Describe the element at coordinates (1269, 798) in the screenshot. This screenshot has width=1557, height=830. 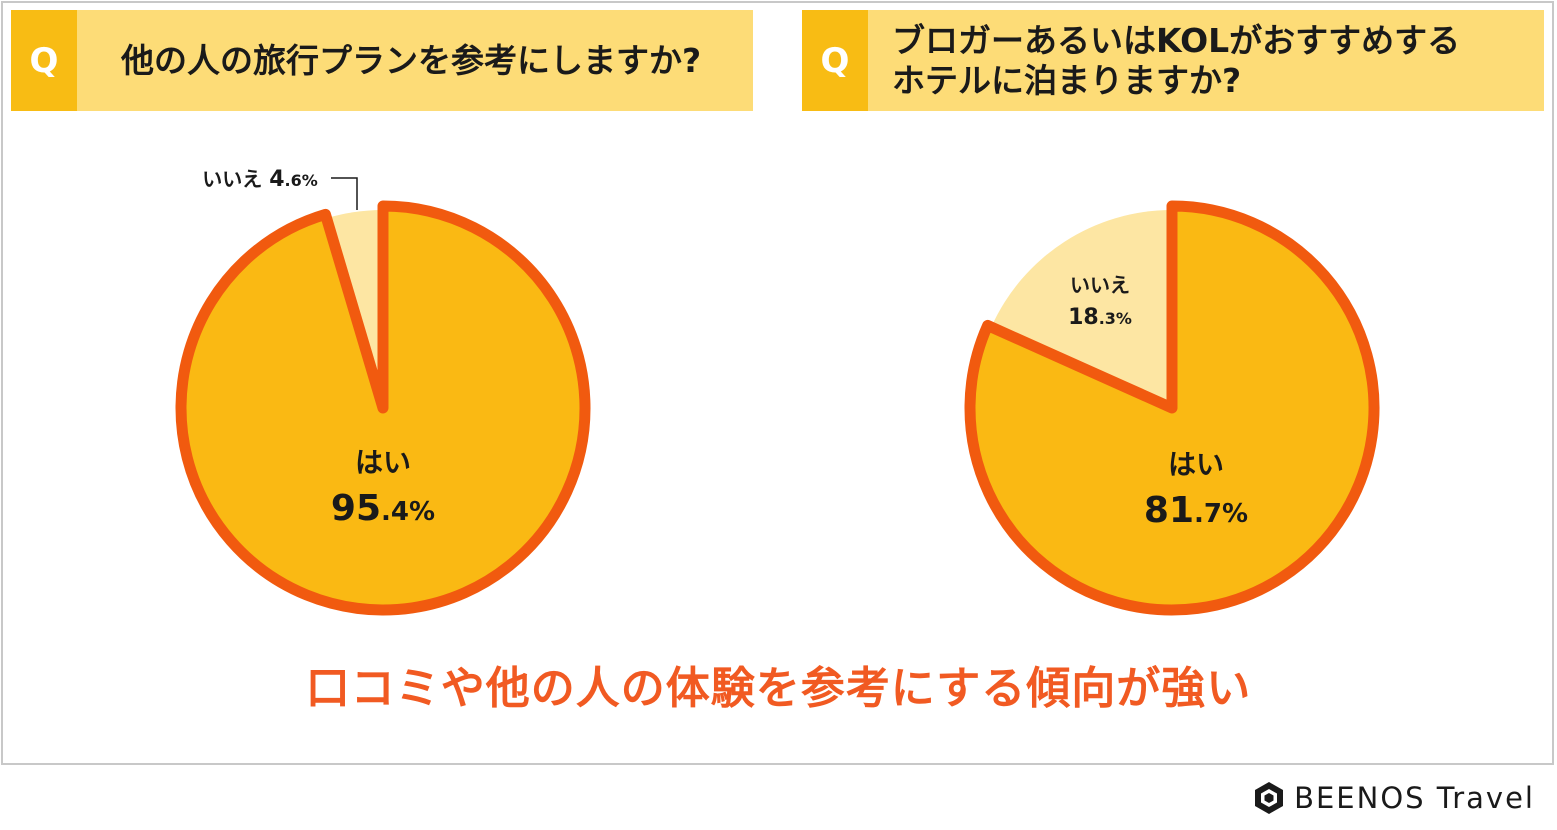
I see `hexagon-logo-icon` at that location.